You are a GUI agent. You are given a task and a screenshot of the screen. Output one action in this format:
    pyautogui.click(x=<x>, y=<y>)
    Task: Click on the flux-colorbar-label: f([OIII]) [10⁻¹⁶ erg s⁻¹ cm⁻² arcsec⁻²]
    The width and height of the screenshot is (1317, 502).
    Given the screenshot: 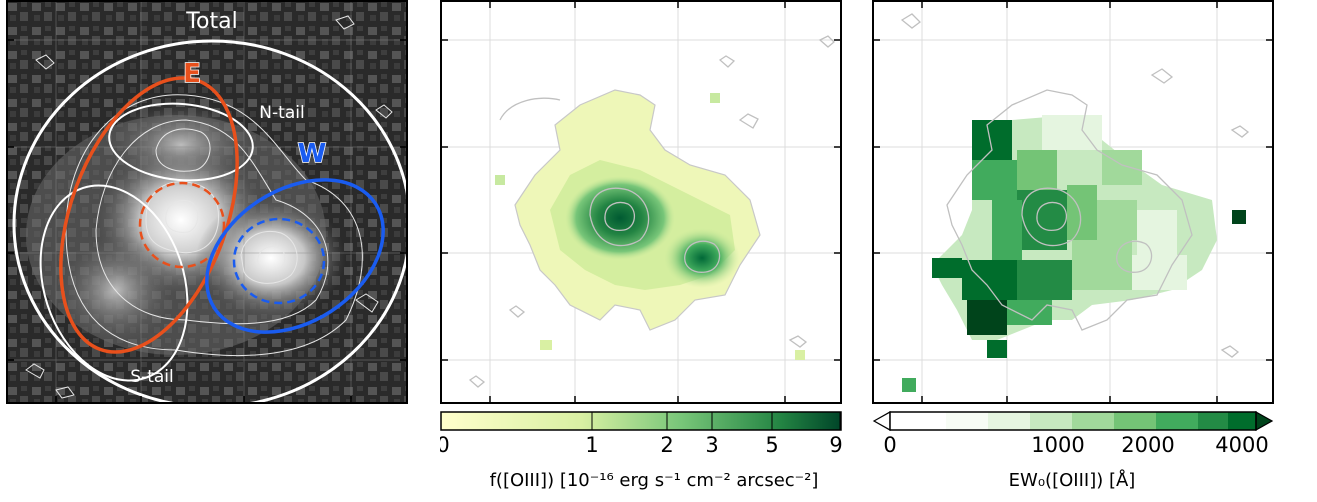 What is the action you would take?
    pyautogui.click(x=654, y=480)
    